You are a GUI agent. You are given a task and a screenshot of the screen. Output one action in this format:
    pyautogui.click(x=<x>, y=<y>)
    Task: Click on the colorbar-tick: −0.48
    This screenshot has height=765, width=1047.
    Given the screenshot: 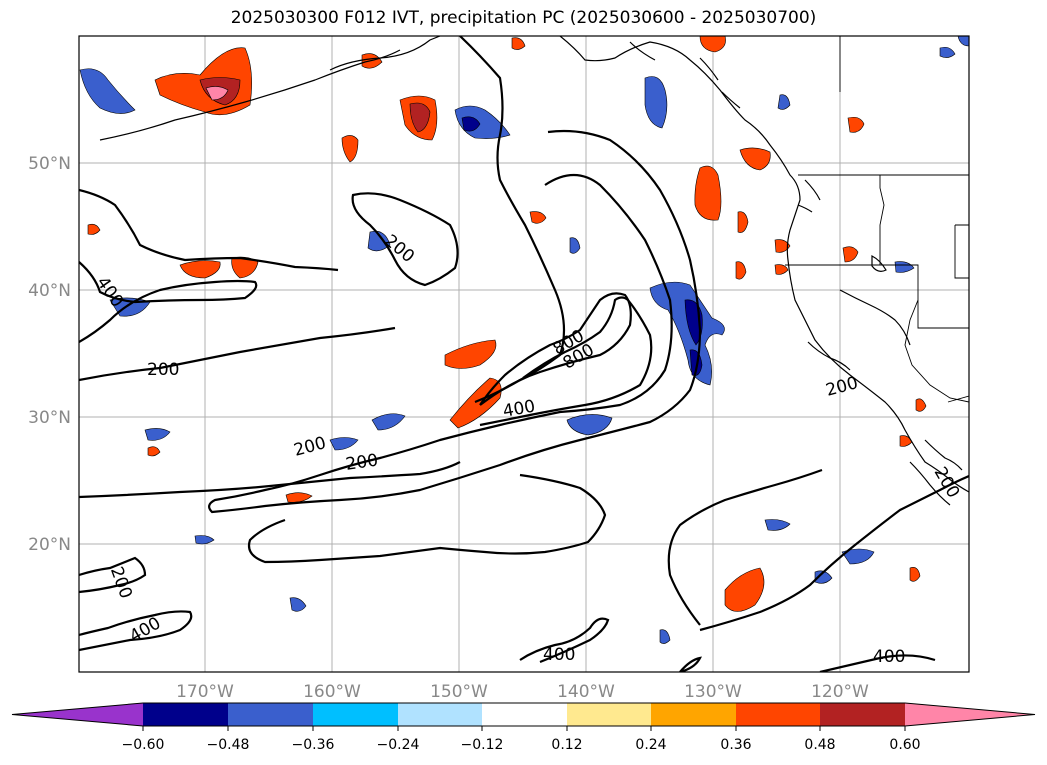 What is the action you would take?
    pyautogui.click(x=228, y=745)
    